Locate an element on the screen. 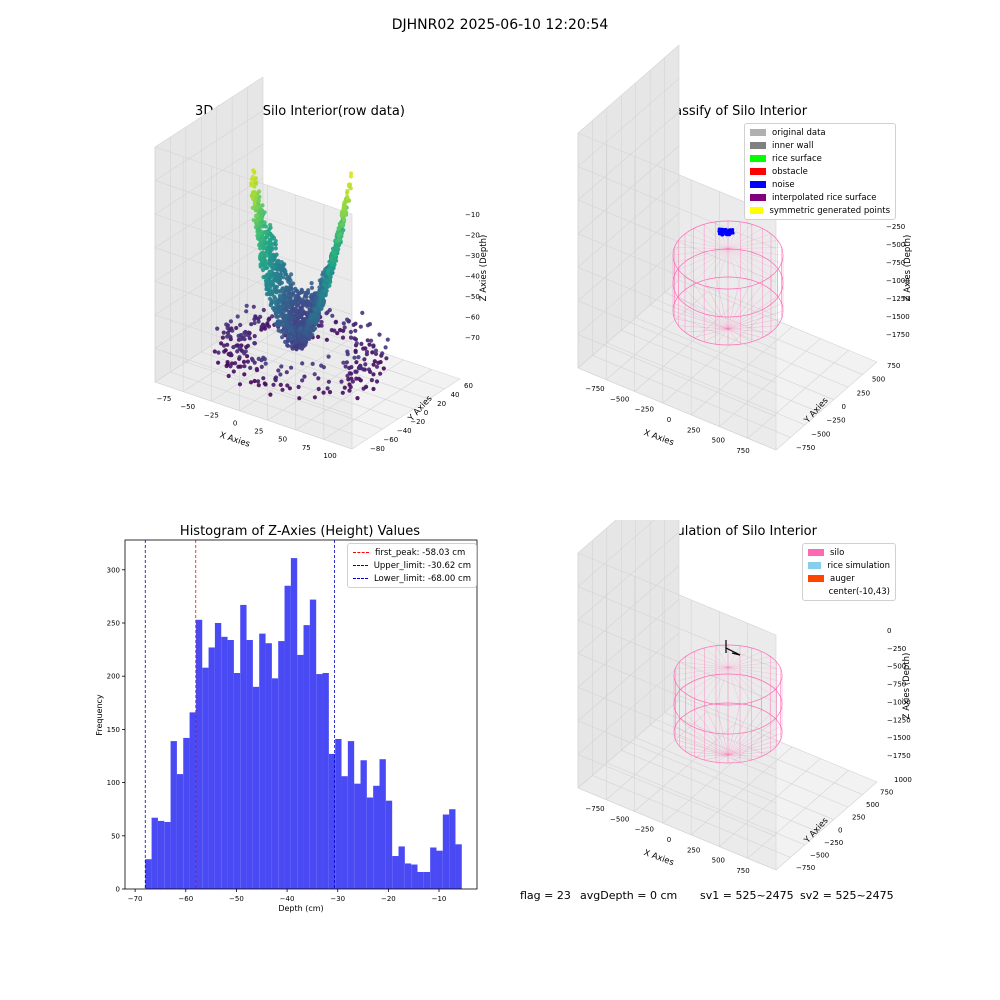 This screenshot has width=1000, height=1000. text: −60 is located at coordinates (390, 440).